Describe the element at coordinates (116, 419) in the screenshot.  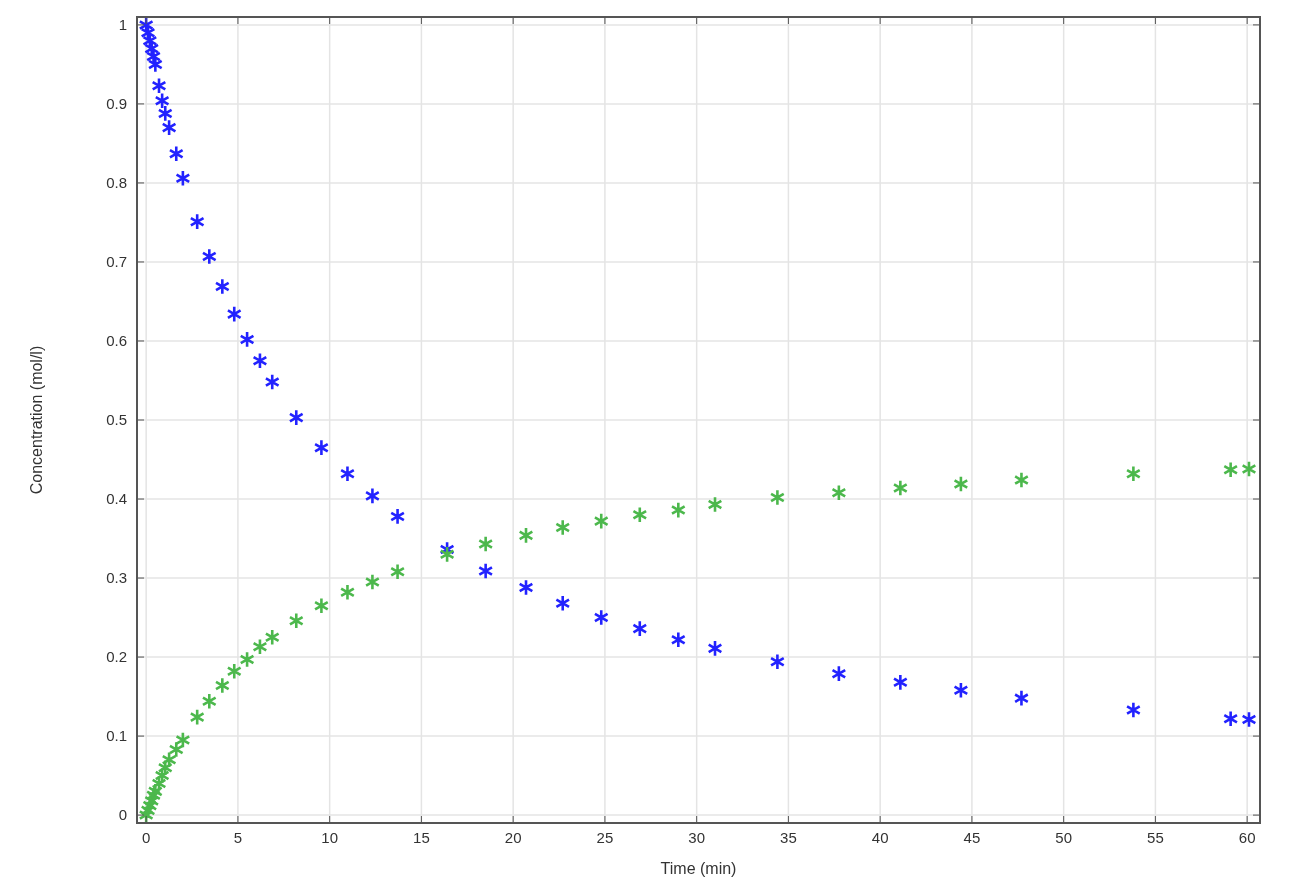
I see `y-tick-label: 0.5` at that location.